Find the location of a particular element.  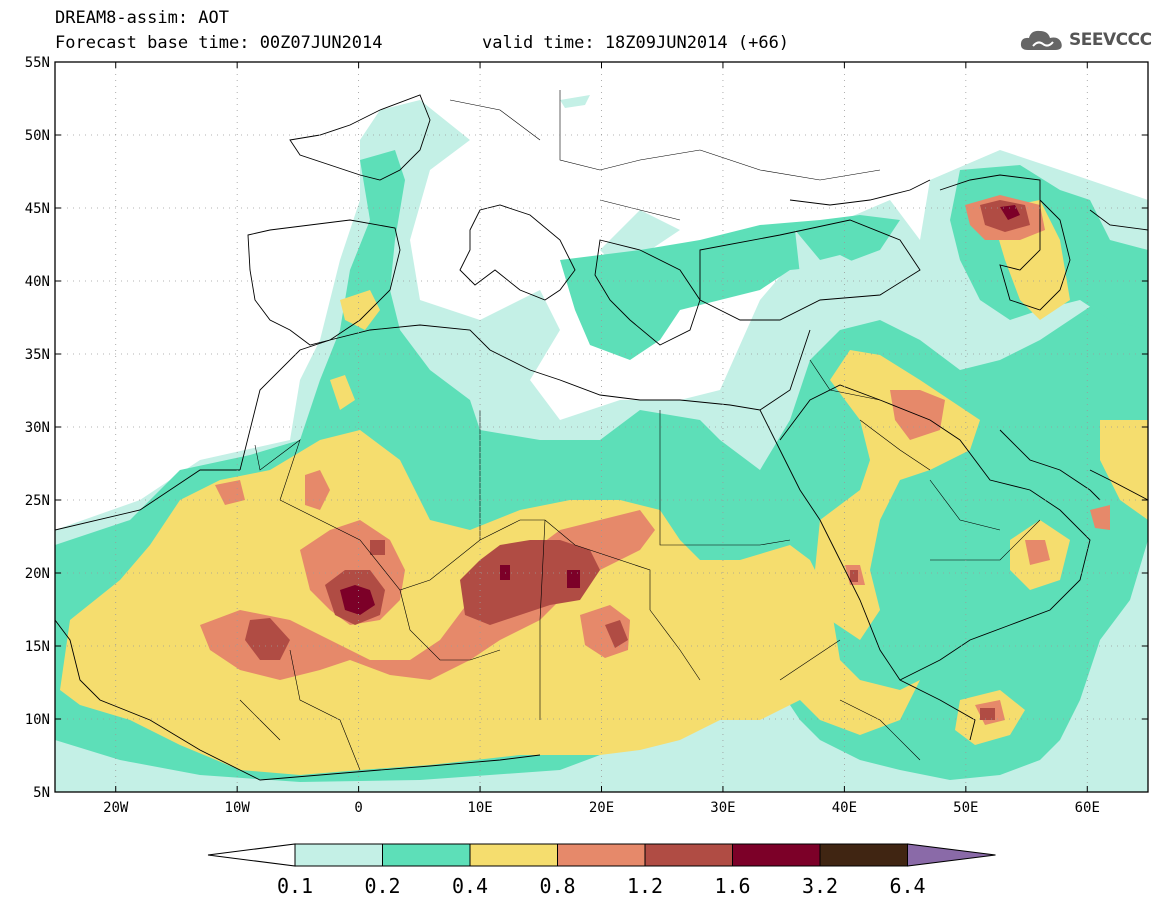

brand-logo: SEEVCCC is located at coordinates (1085, 40).